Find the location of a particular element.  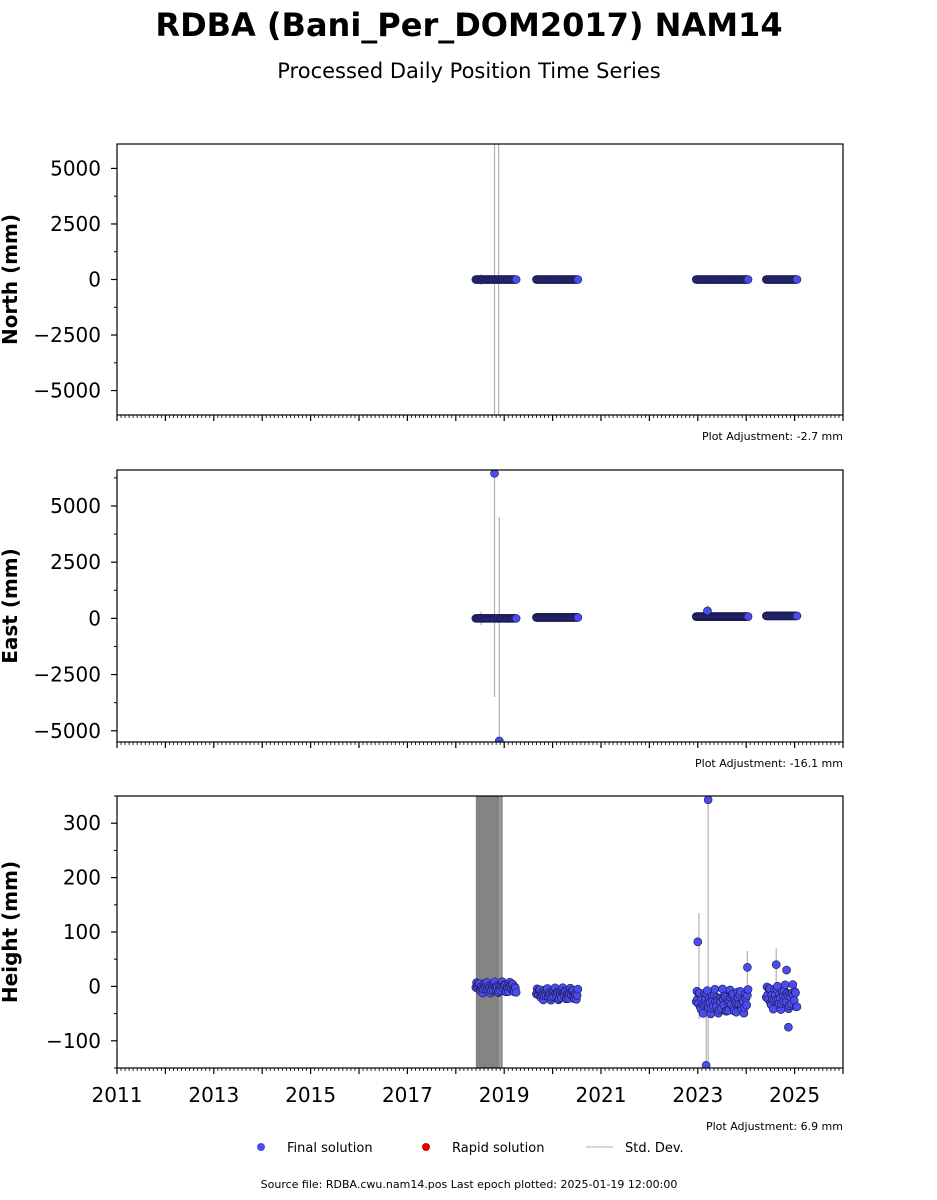

chart-title: RDBA (Bani_Per_DOM2017) NAM14 is located at coordinates (468, 25).